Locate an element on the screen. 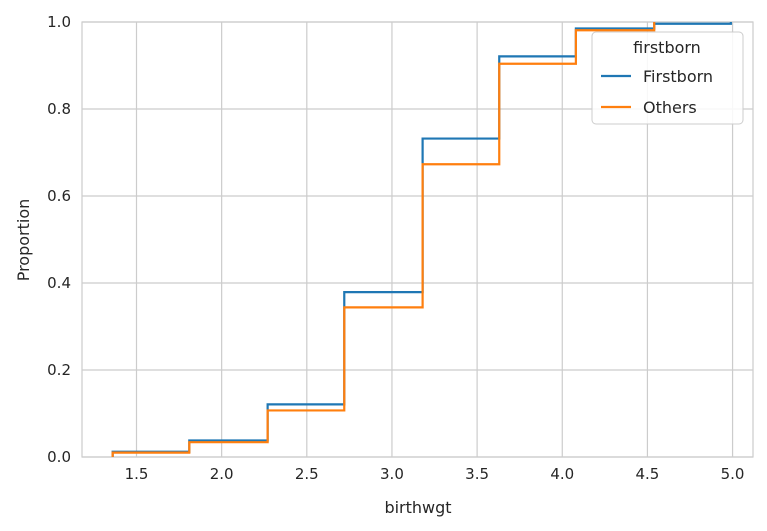  x-tick-labels: 1.5 2.0 2.5 3.0 3.5 4.0 4.5 5.0 is located at coordinates (435, 474).